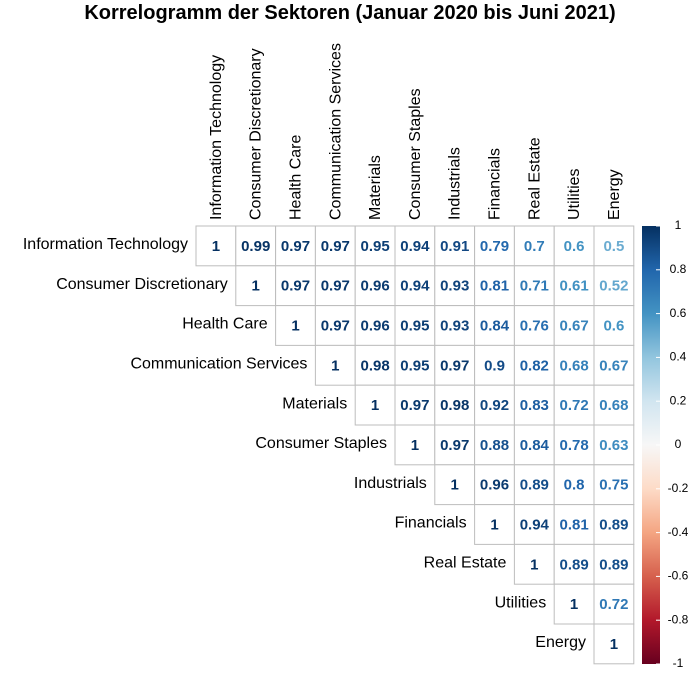 This screenshot has height=700, width=700. What do you see at coordinates (218, 364) in the screenshot?
I see `row-label: Communication Services` at bounding box center [218, 364].